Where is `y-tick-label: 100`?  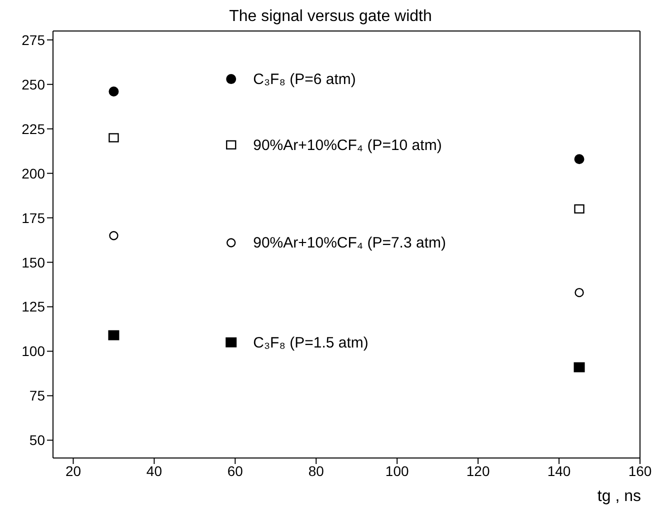
y-tick-label: 100 is located at coordinates (34, 351).